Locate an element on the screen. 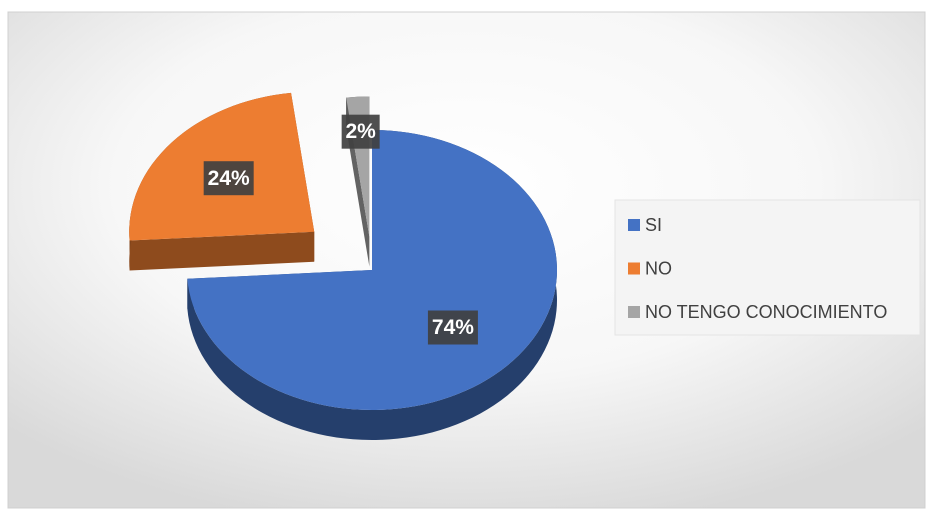  data-label: 2% is located at coordinates (360, 131).